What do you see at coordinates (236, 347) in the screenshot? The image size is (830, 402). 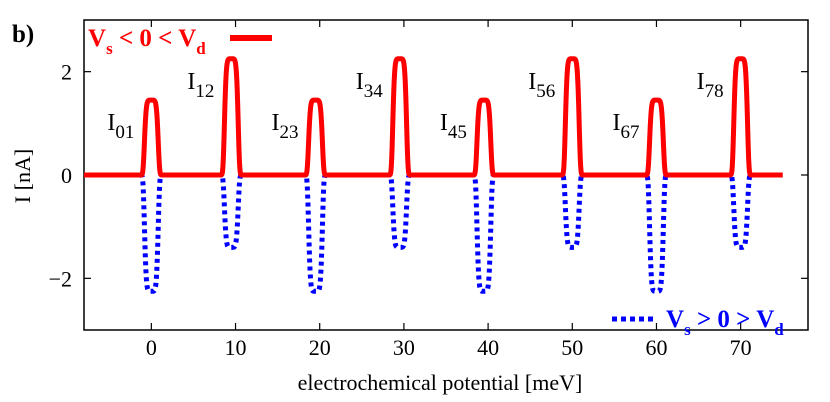 I see `x-tick-label: 10` at bounding box center [236, 347].